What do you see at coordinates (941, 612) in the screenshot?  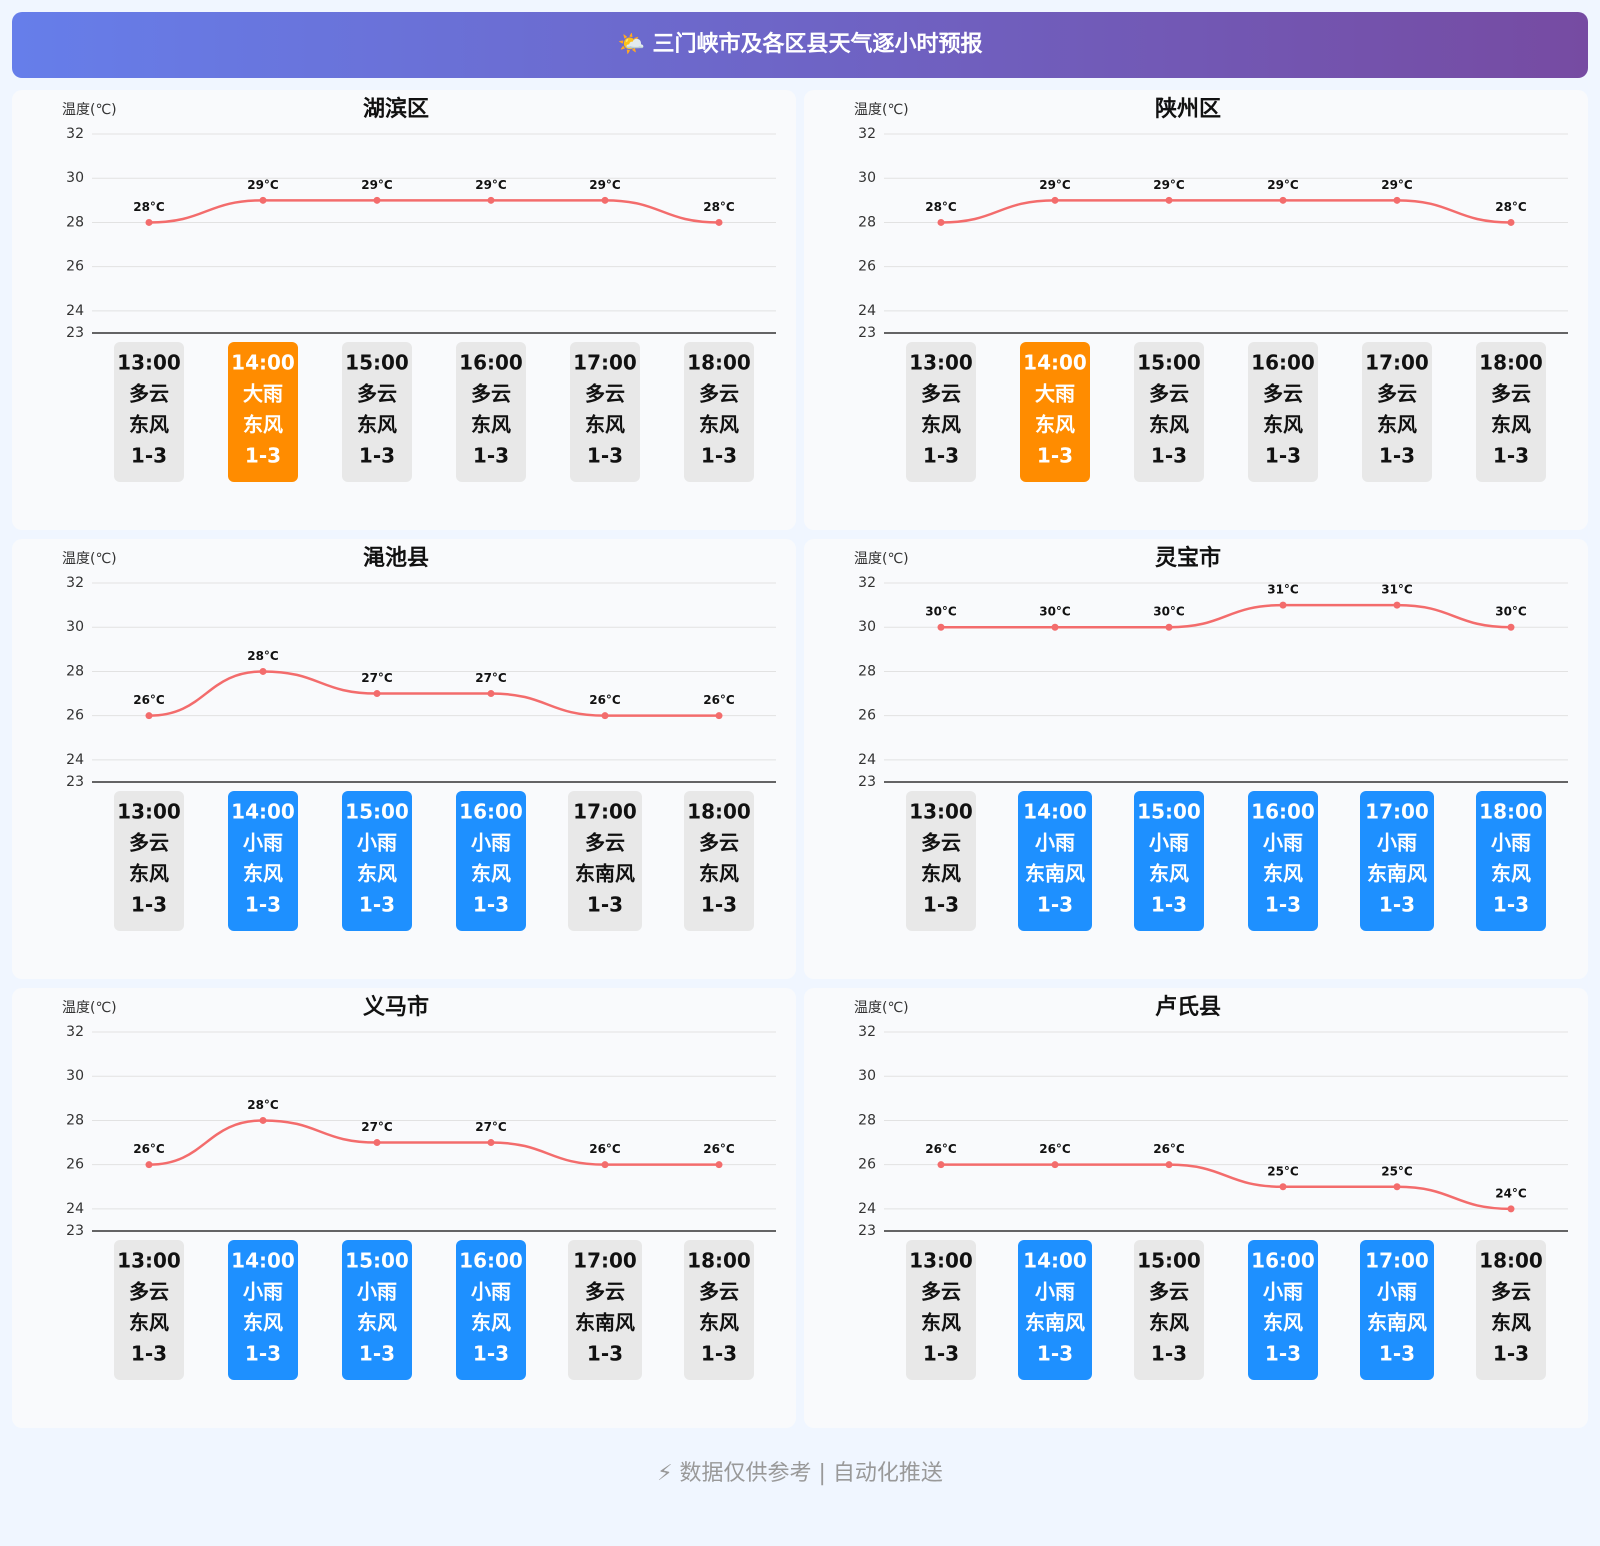 I see `temperature-label: 30°C` at bounding box center [941, 612].